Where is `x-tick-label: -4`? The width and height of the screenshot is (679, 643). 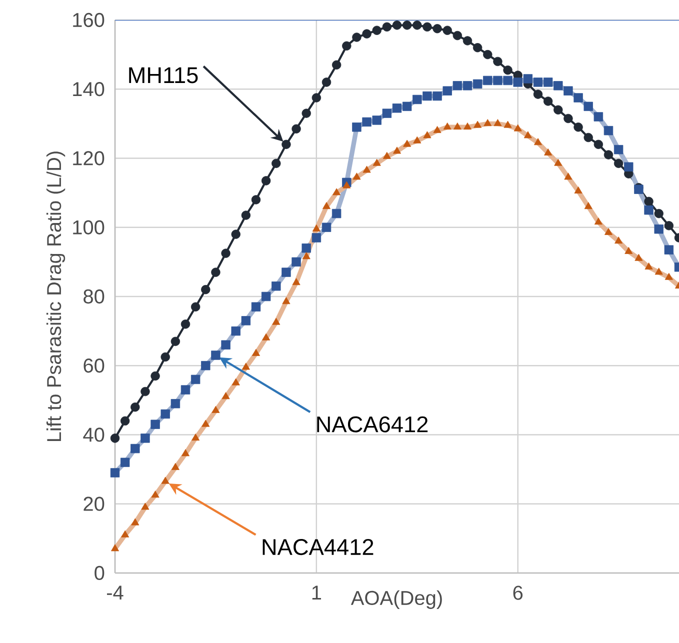 x-tick-label: -4 is located at coordinates (115, 593).